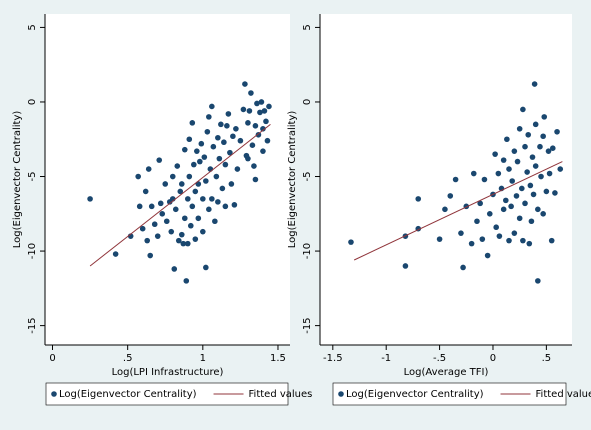 This screenshot has width=591, height=430. I want to click on x-tick-label: 1.5, so click(278, 358).